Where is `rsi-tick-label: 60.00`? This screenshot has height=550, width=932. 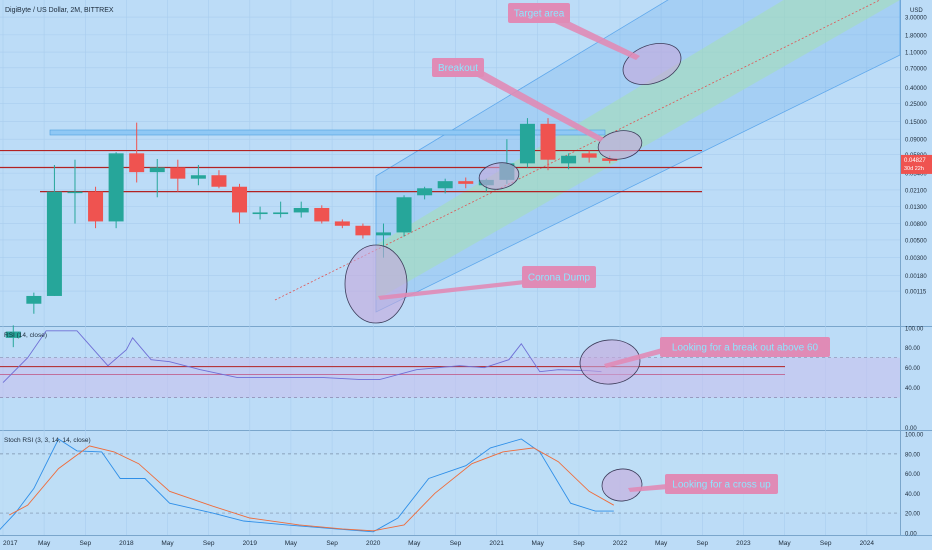 rsi-tick-label: 60.00 is located at coordinates (913, 369).